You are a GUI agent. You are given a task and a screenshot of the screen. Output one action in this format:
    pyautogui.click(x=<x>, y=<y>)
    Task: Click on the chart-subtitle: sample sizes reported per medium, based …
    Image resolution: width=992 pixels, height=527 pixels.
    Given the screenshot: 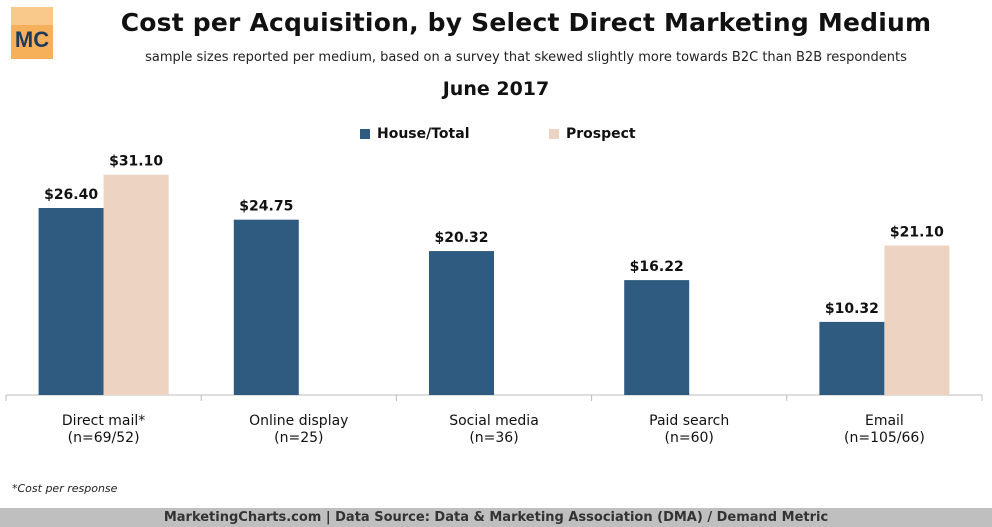 What is the action you would take?
    pyautogui.click(x=526, y=57)
    